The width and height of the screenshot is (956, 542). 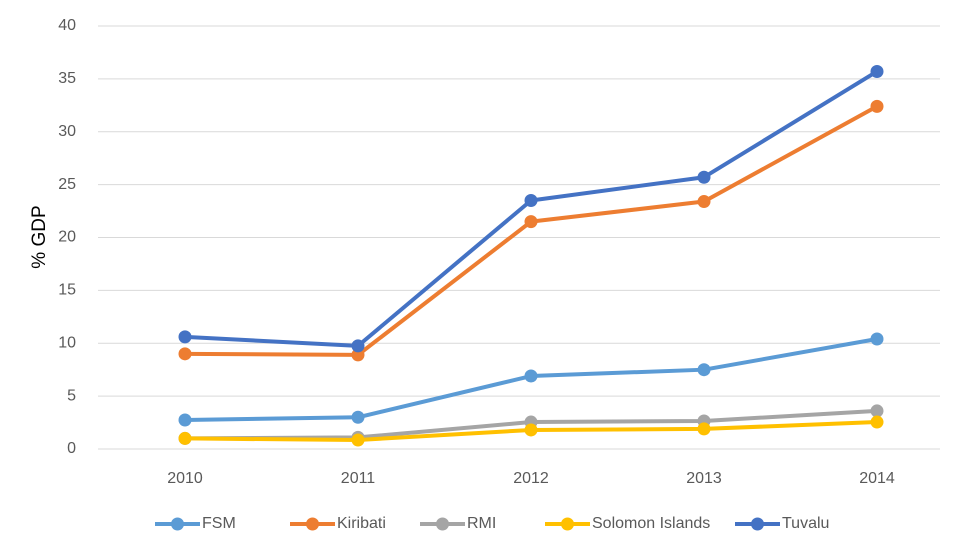 I want to click on x-tick-label: 2011, so click(x=358, y=478).